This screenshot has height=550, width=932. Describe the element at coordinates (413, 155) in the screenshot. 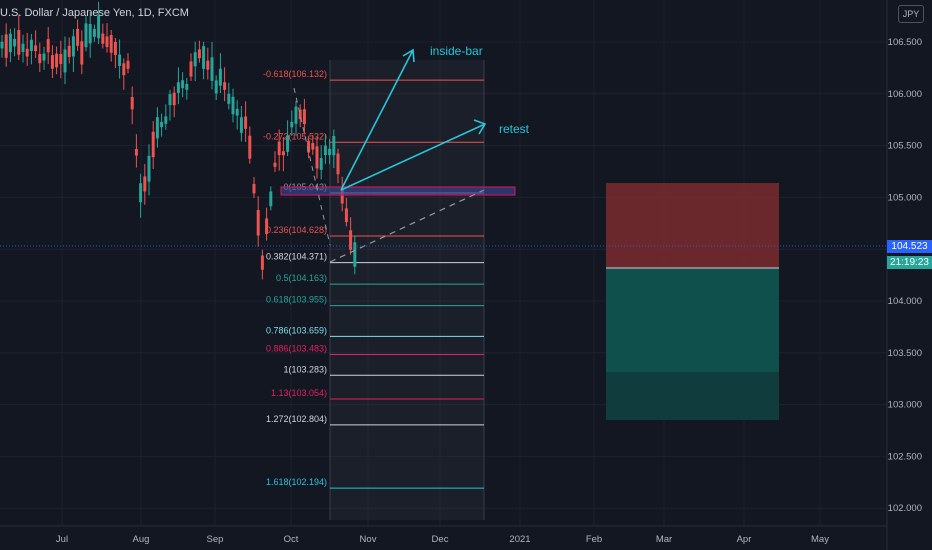

I see `retest-arrow` at that location.